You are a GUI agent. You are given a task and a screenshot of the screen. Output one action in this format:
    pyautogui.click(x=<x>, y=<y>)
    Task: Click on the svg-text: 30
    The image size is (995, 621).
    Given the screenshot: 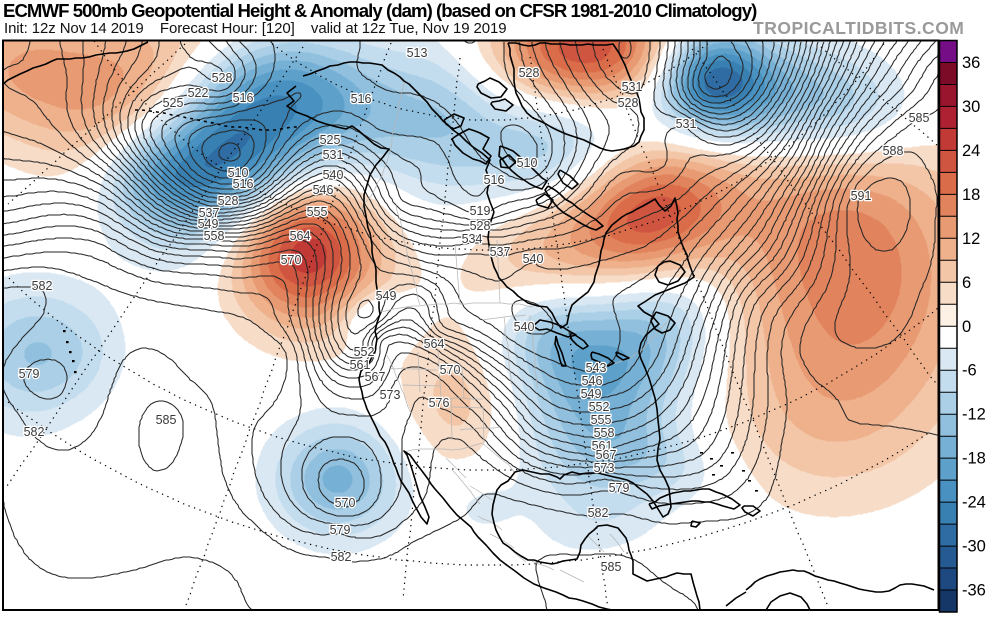 What is the action you would take?
    pyautogui.click(x=971, y=107)
    